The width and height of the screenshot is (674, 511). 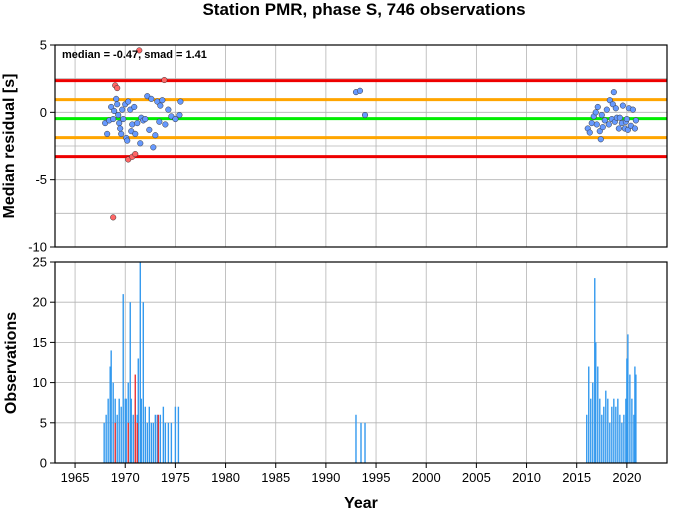 What do you see at coordinates (43, 45) in the screenshot?
I see `residual-ytick-label: 5` at bounding box center [43, 45].